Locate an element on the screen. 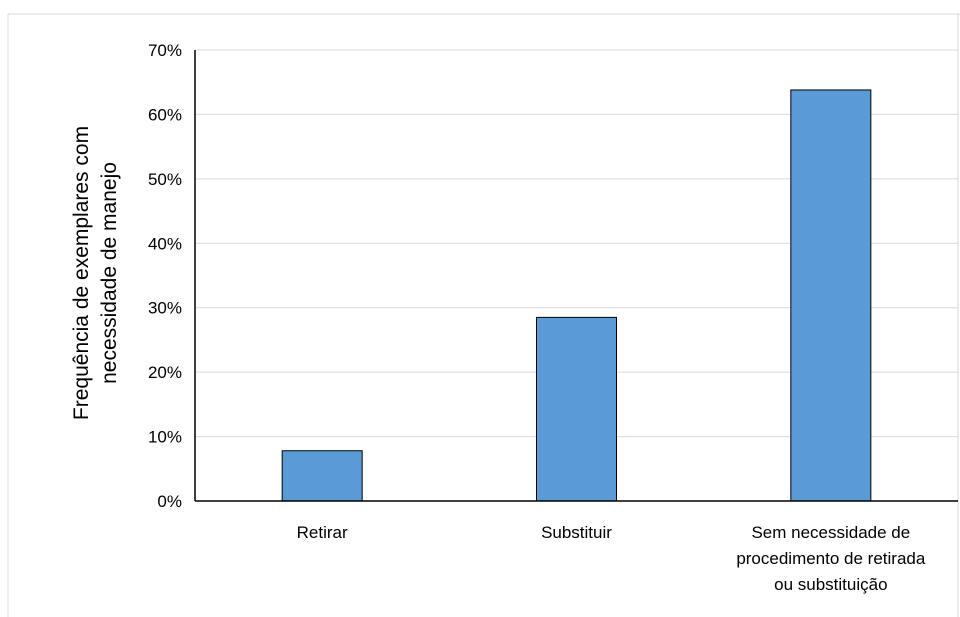 The width and height of the screenshot is (960, 617). y-tick-label: 20% is located at coordinates (165, 372).